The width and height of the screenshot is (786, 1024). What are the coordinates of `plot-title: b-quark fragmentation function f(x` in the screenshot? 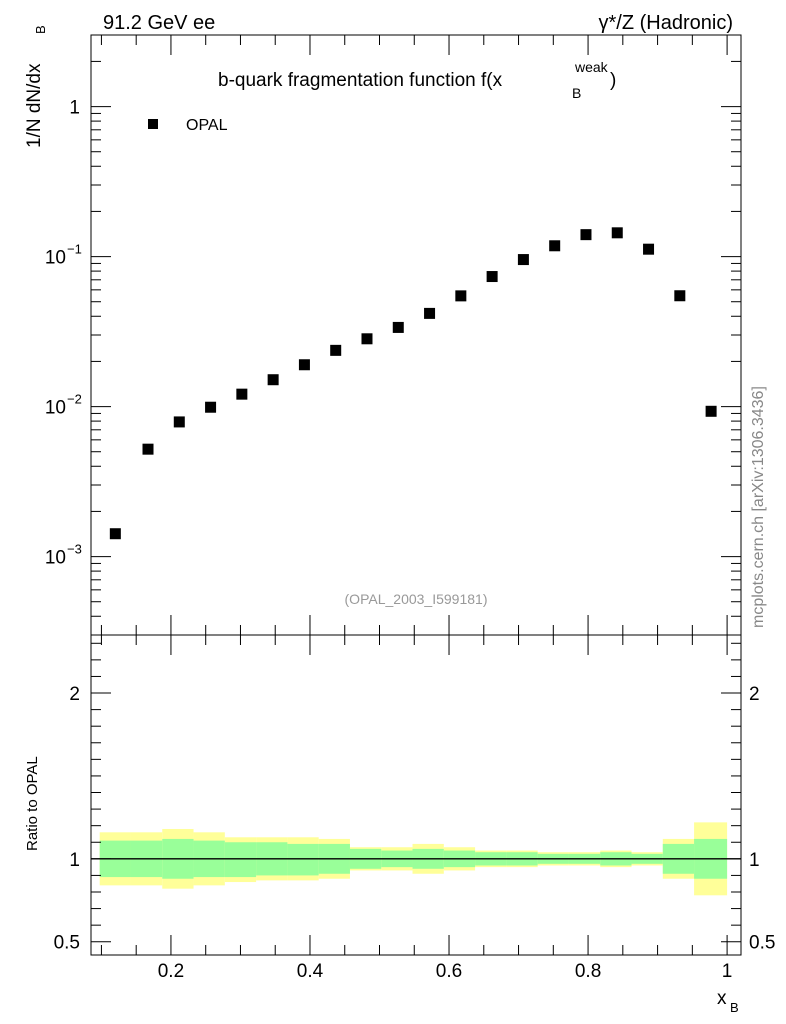 It's located at (360, 80).